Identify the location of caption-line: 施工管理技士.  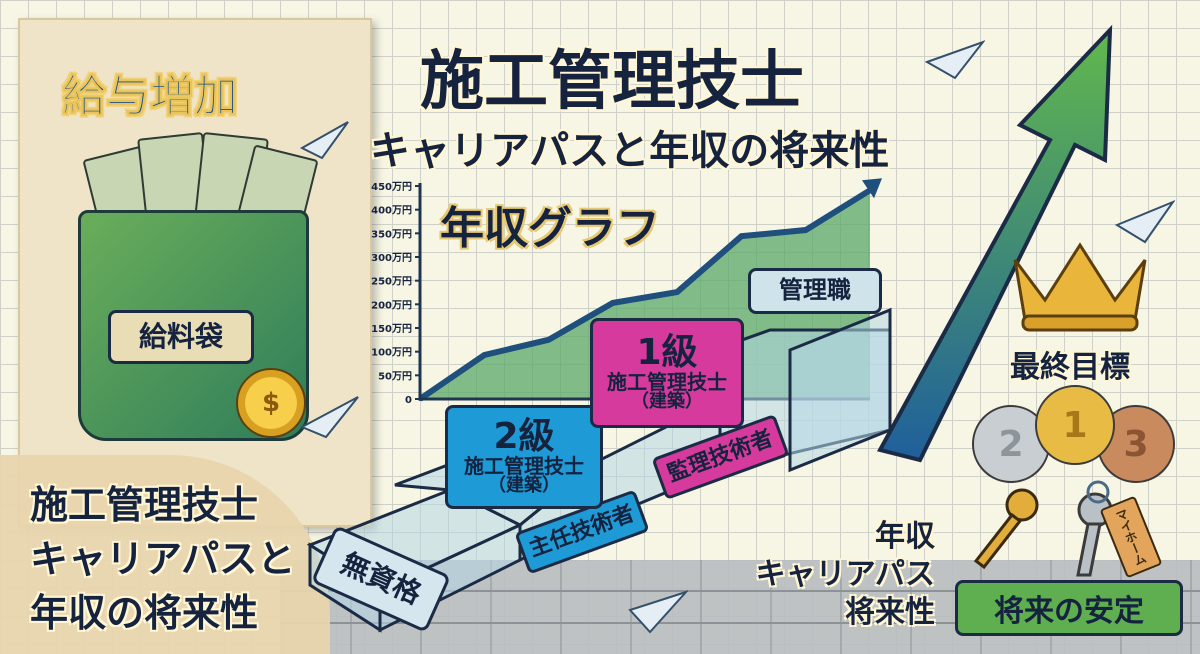
(144, 505).